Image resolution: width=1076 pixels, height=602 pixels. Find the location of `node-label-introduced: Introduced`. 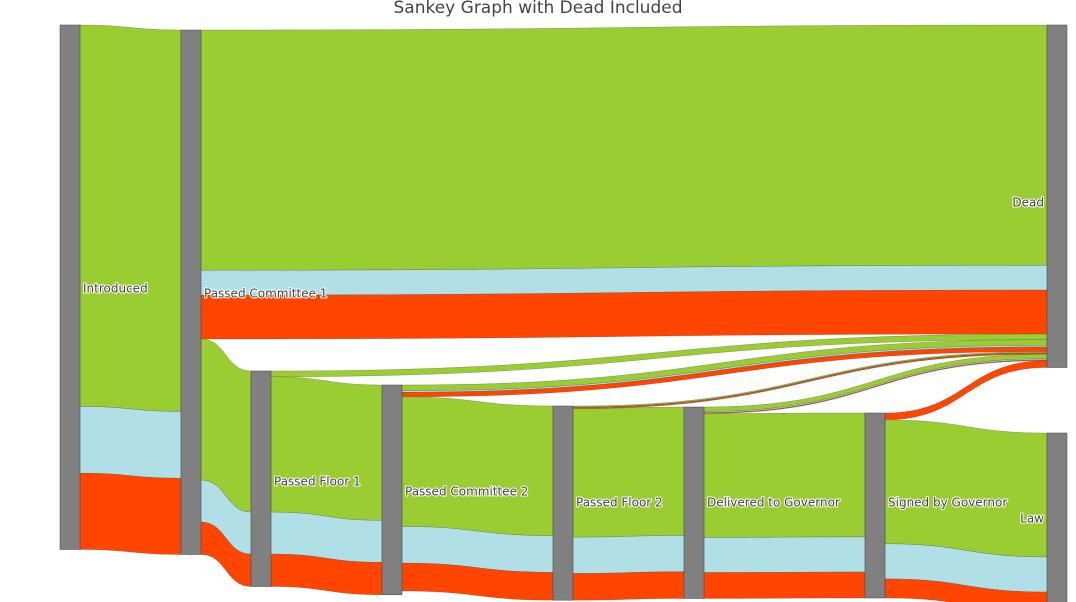

node-label-introduced: Introduced is located at coordinates (115, 289).